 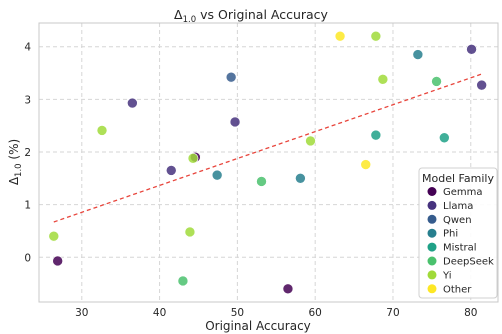 What do you see at coordinates (392, 313) in the screenshot?
I see `x-tick-label: 70` at bounding box center [392, 313].